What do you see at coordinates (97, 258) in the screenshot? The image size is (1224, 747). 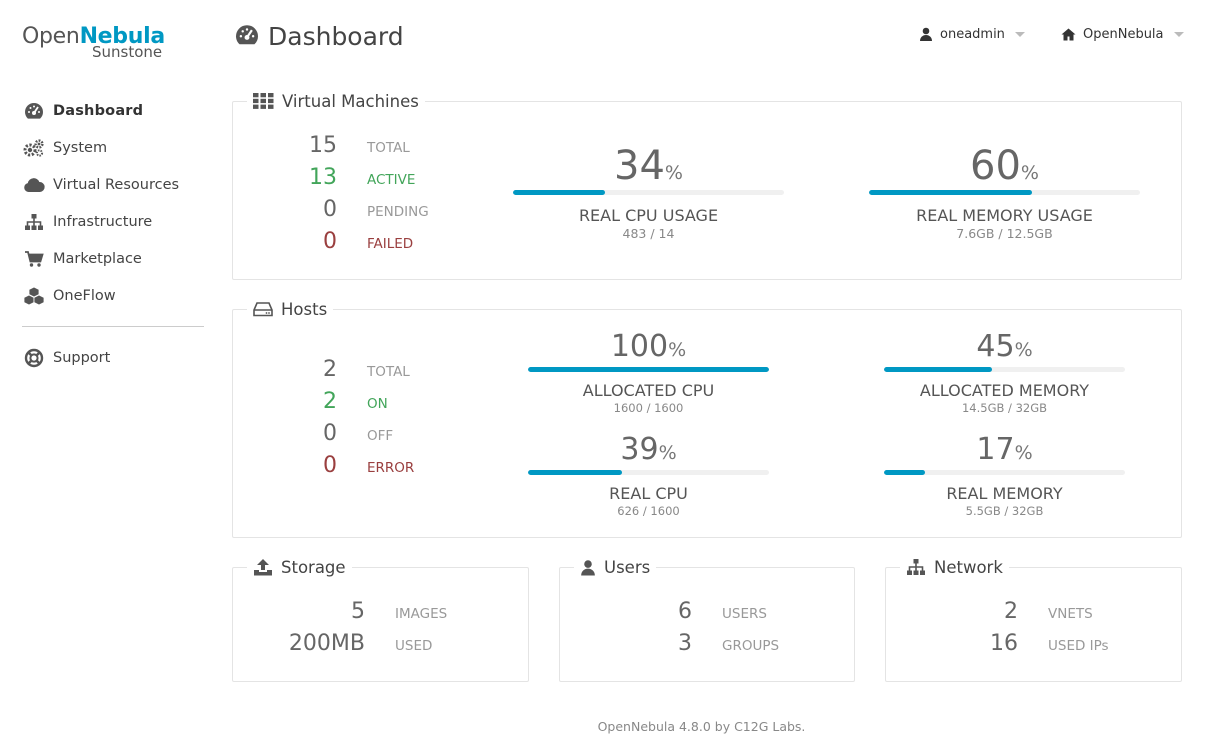 I see `sidebar-item-label: Marketplace` at bounding box center [97, 258].